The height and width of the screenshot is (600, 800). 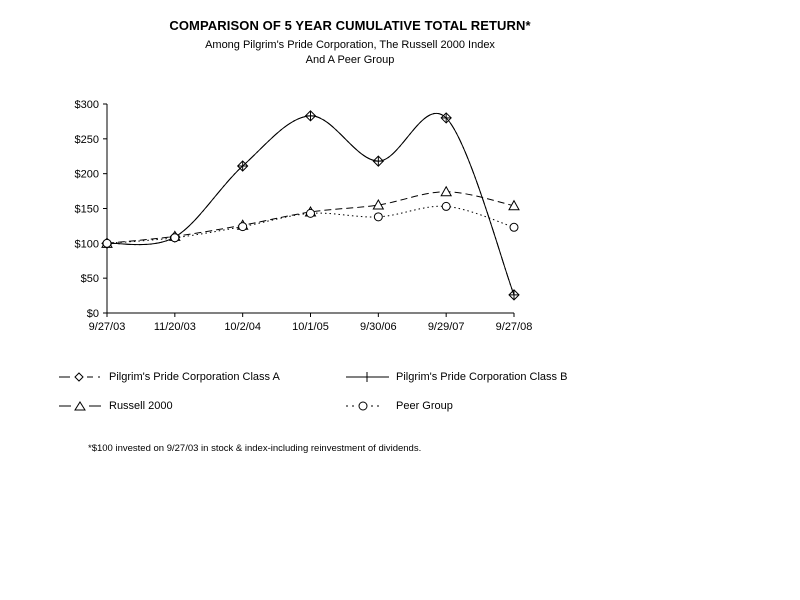 I want to click on y-axis-tick-label: $250, so click(x=87, y=140).